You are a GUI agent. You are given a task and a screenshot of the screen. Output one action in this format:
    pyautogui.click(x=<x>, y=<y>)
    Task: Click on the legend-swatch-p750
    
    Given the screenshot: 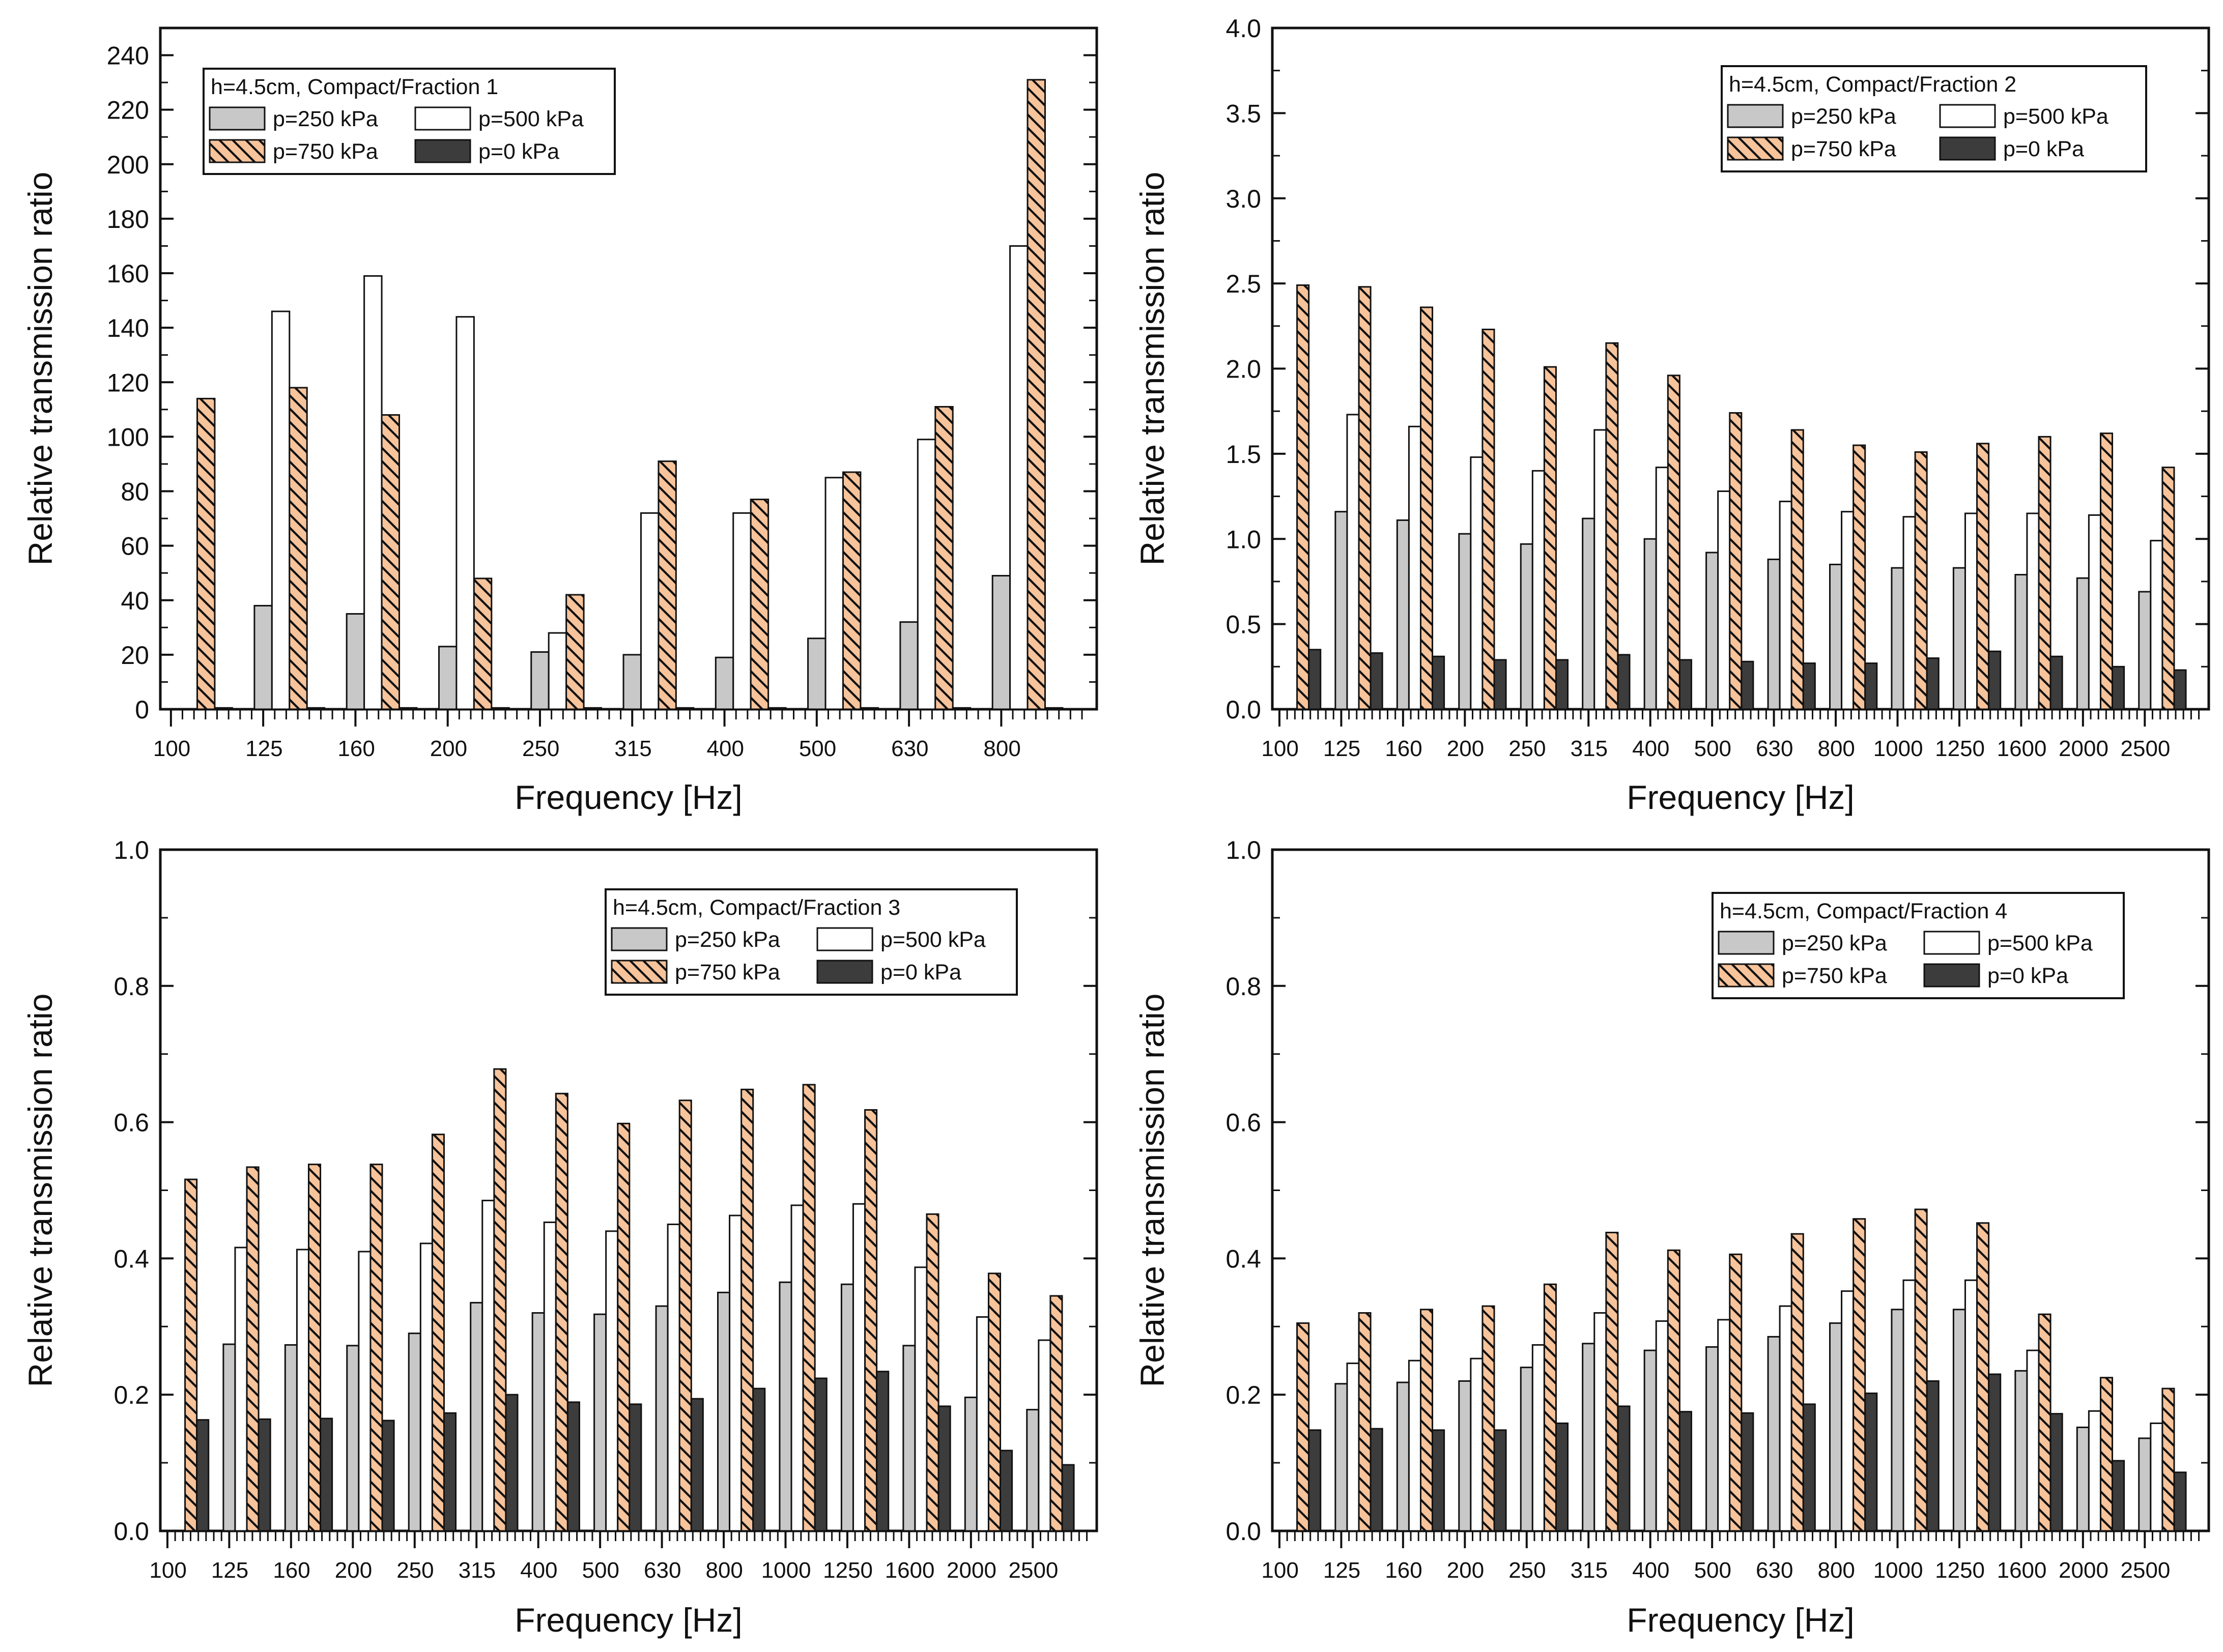 What is the action you would take?
    pyautogui.click(x=639, y=972)
    